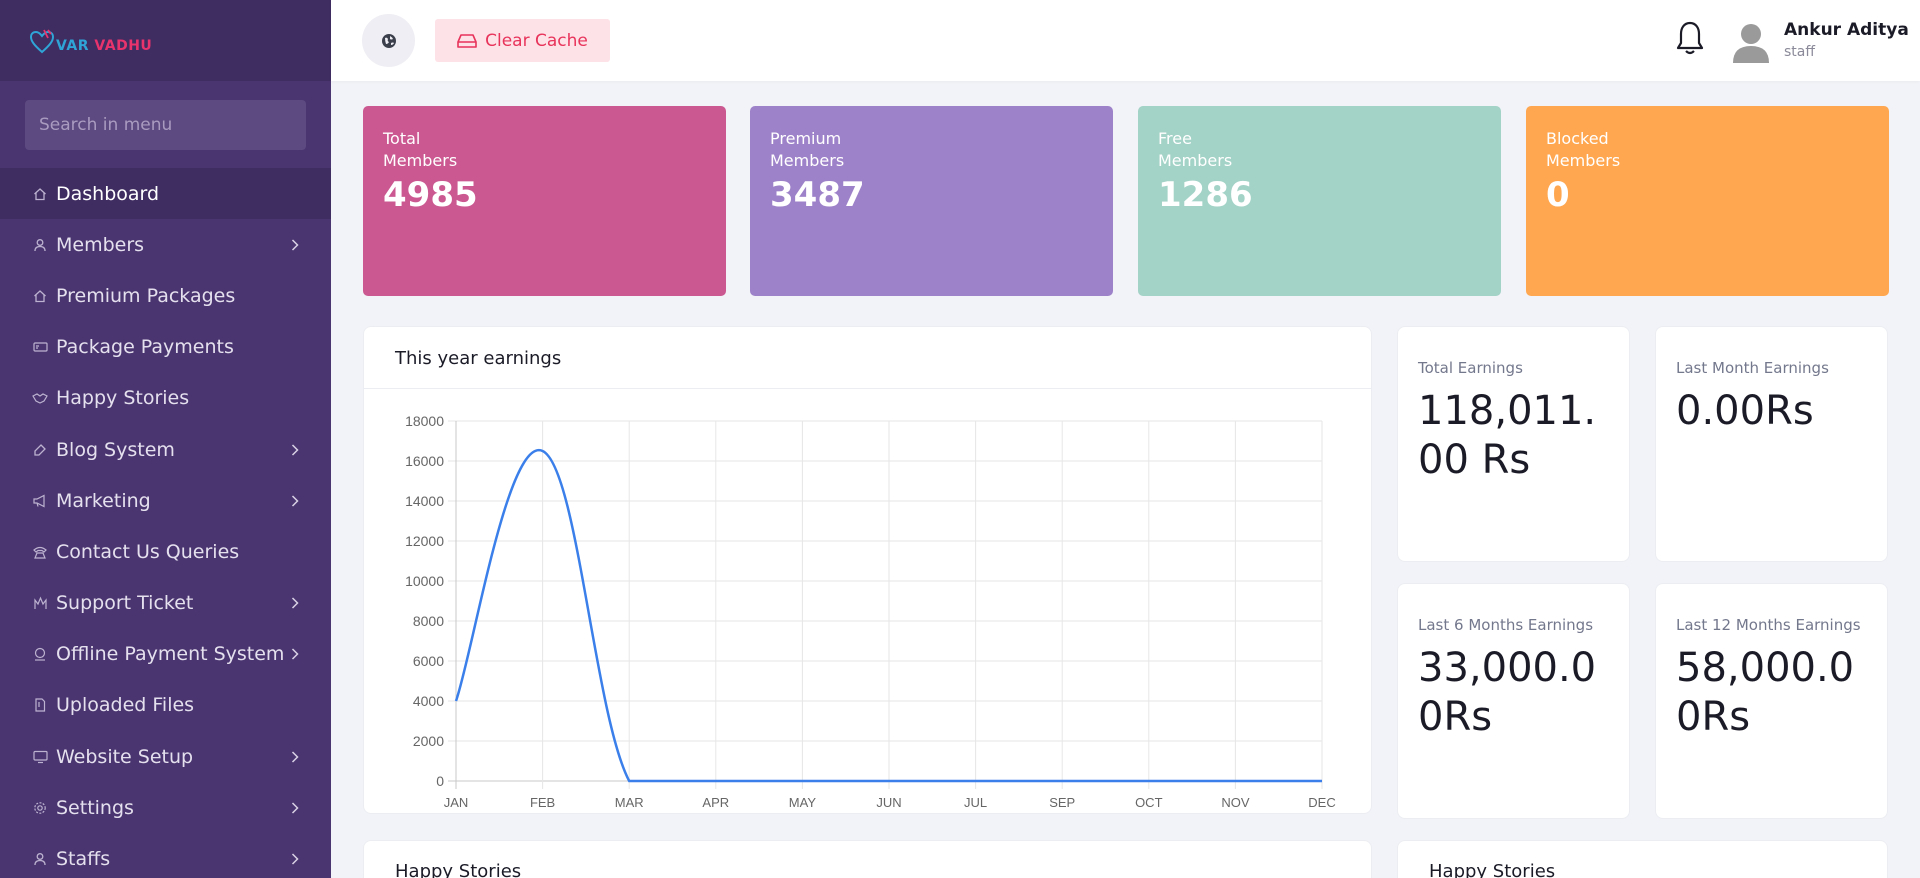 Image resolution: width=1920 pixels, height=878 pixels. I want to click on logo-text: VAR VADHU, so click(104, 46).